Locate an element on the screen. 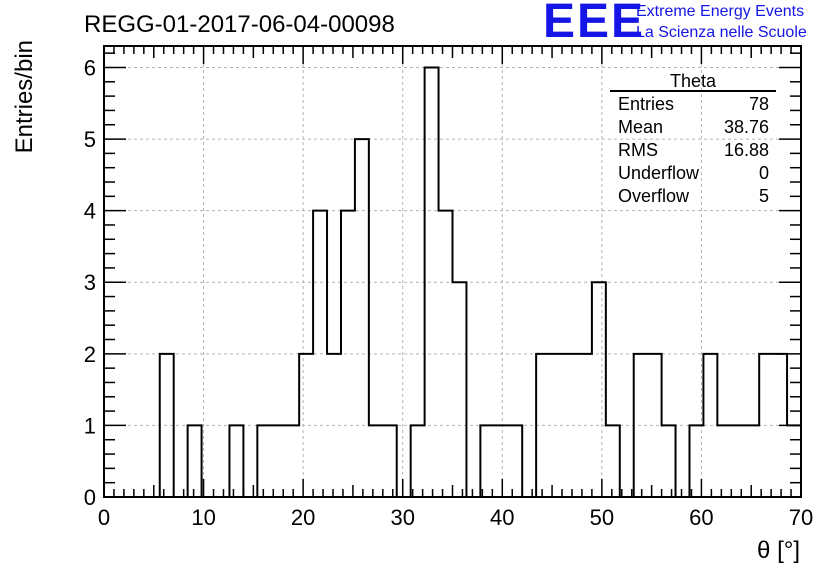  stats-row-value: 78 is located at coordinates (759, 104).